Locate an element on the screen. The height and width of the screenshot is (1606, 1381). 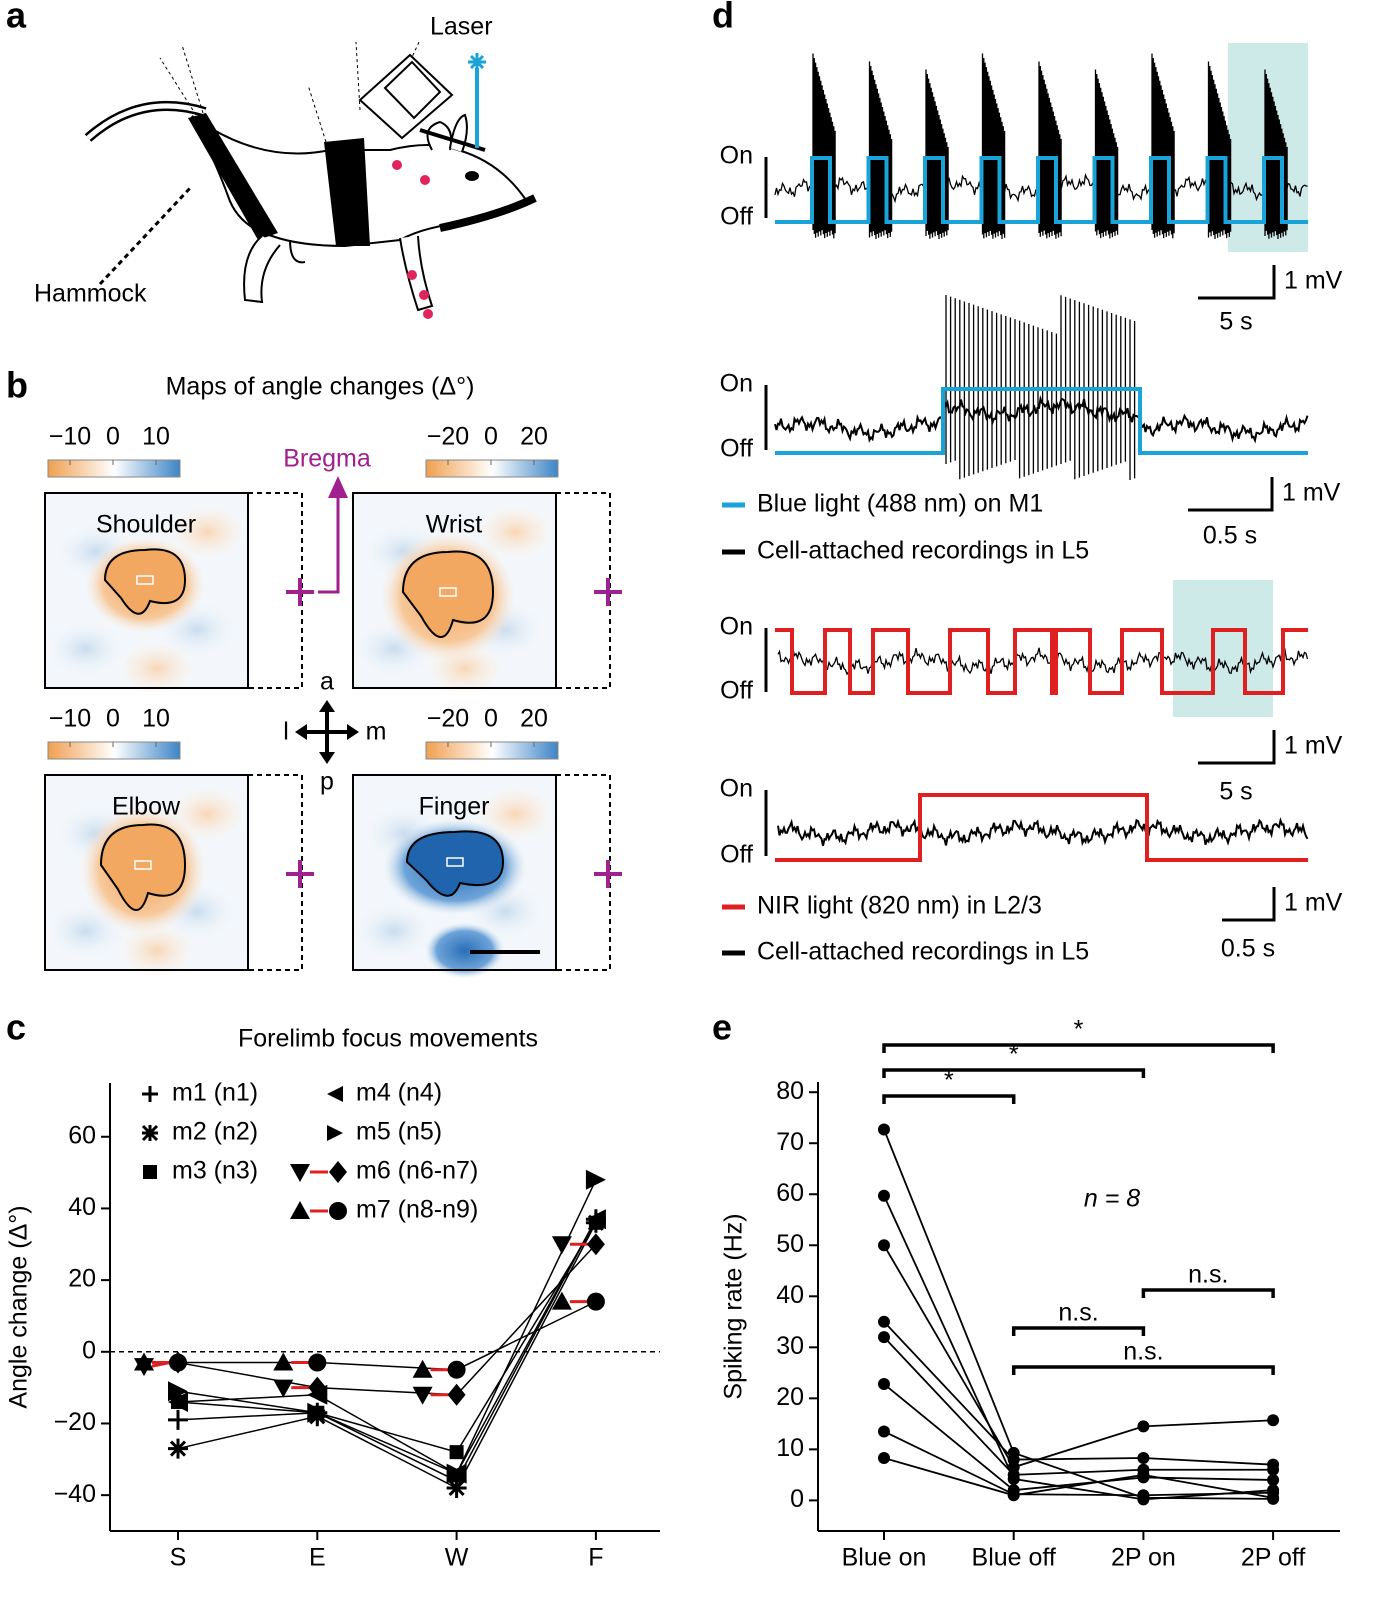
legend-text: m5 (n5) is located at coordinates (399, 1132).